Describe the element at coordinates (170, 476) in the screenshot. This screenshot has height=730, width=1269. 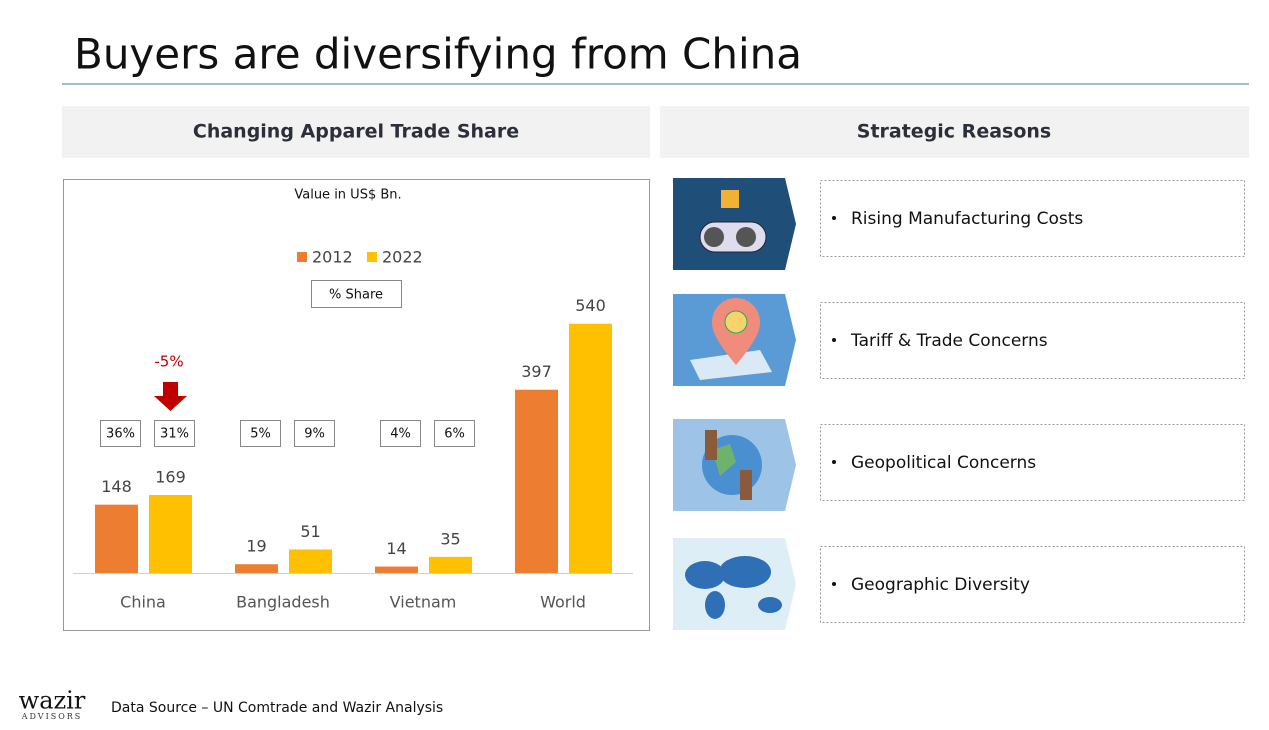
I see `value-label: 169` at that location.